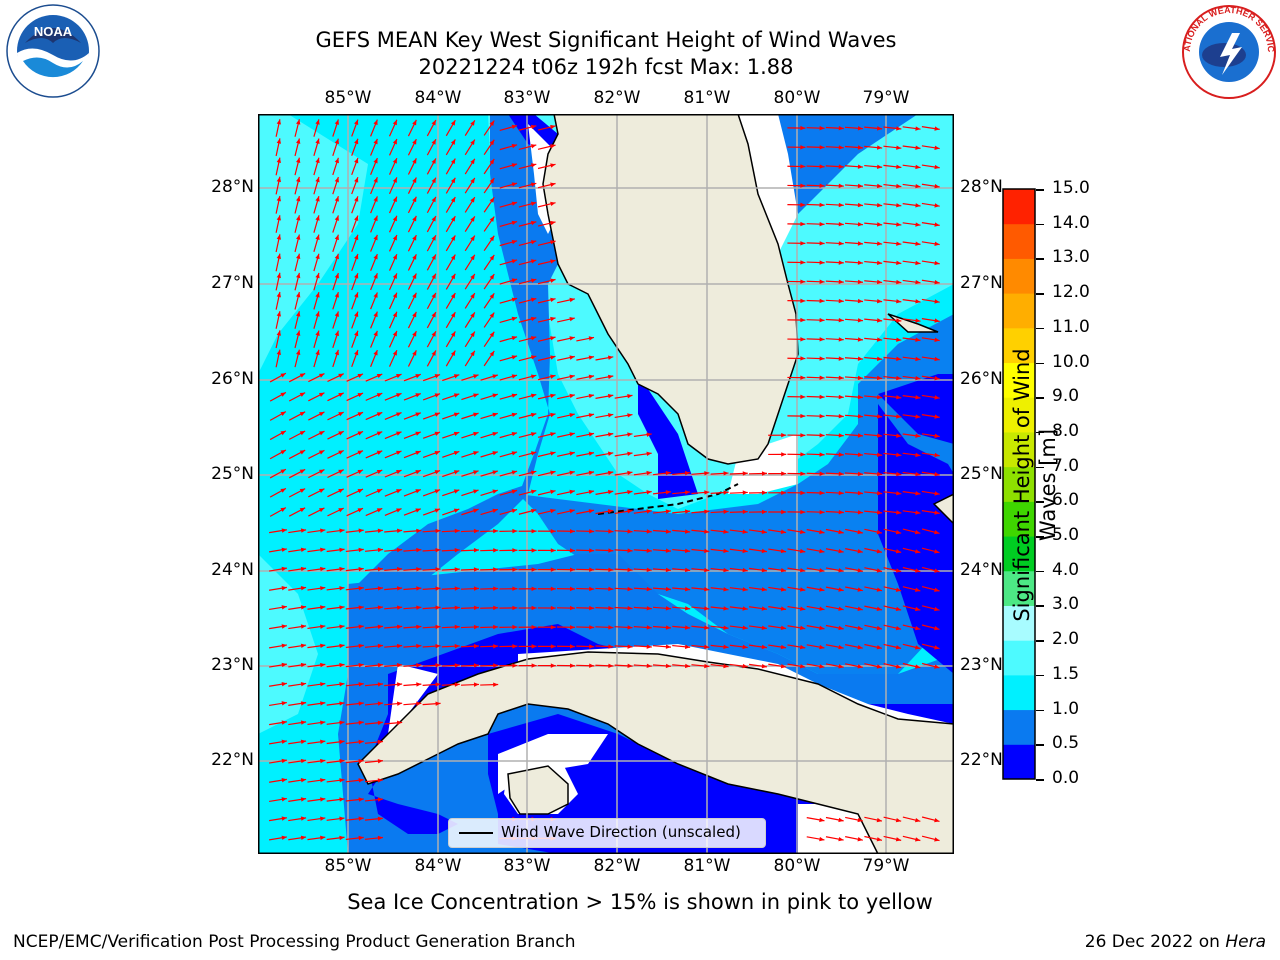  What do you see at coordinates (1071, 257) in the screenshot?
I see `colorbar-tick-label: 13.0` at bounding box center [1071, 257].